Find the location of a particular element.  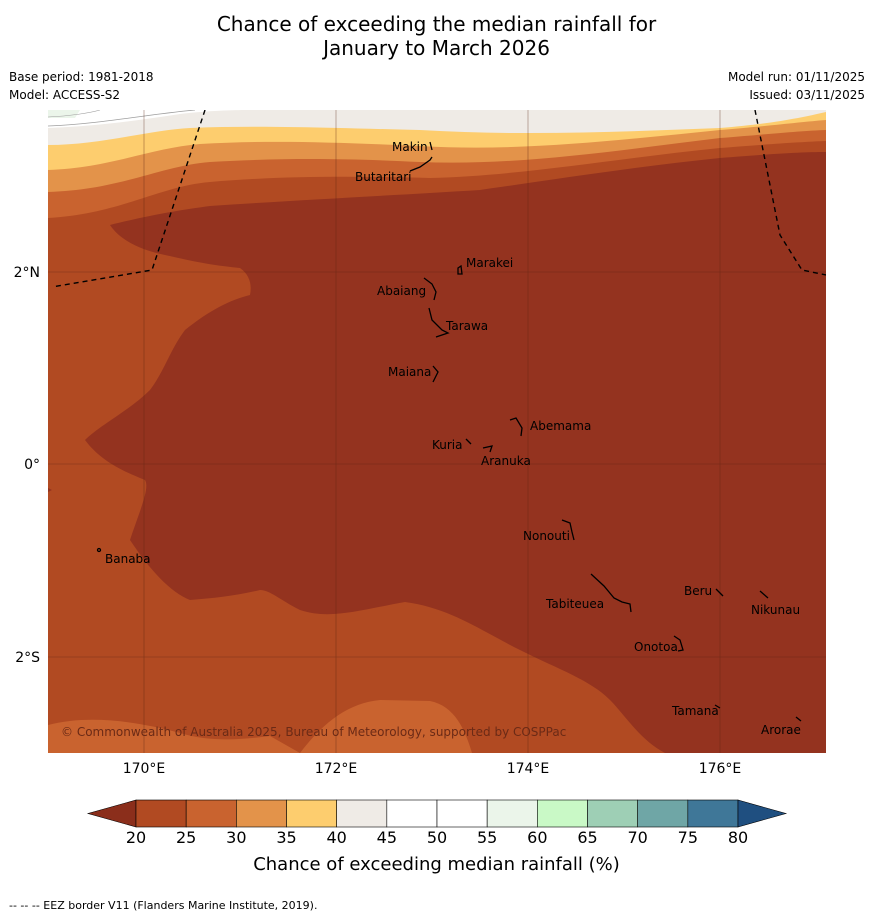

label-aranuka: Aranuka is located at coordinates (506, 461).